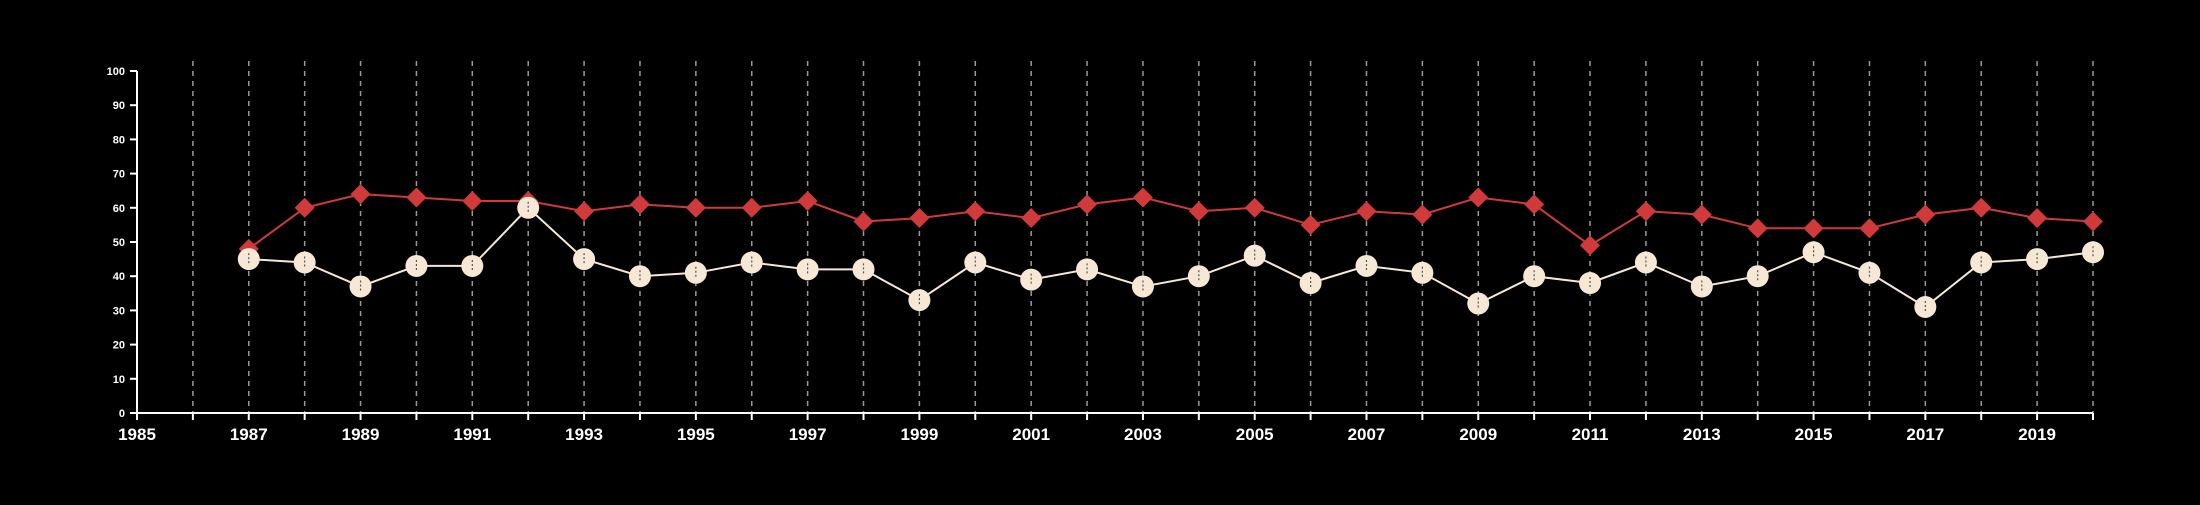 This screenshot has height=505, width=2200. I want to click on x-tick-label-2015: 2015, so click(1814, 434).